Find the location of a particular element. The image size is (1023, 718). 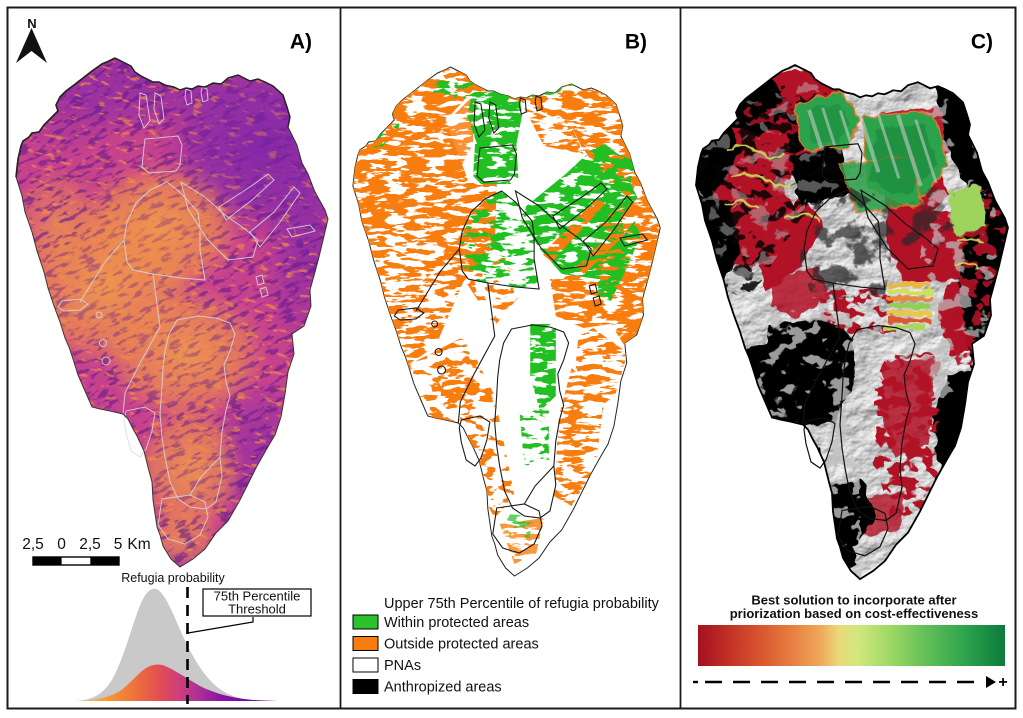

svg-text: 75th Percentile is located at coordinates (257, 596).